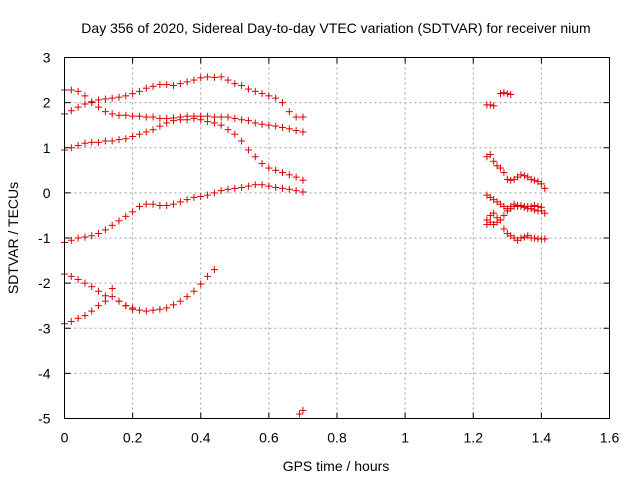 This screenshot has height=480, width=640. I want to click on x-tick-label: 0.6, so click(269, 438).